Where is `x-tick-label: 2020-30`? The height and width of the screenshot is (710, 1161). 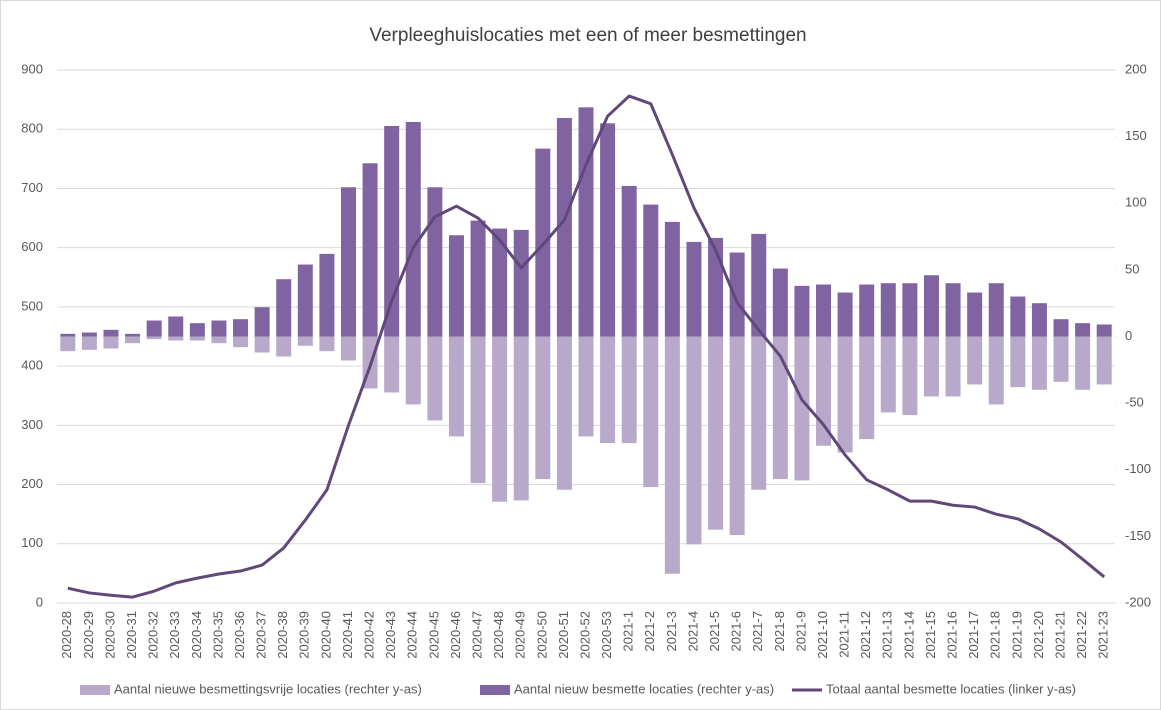
x-tick-label: 2020-30 is located at coordinates (109, 635).